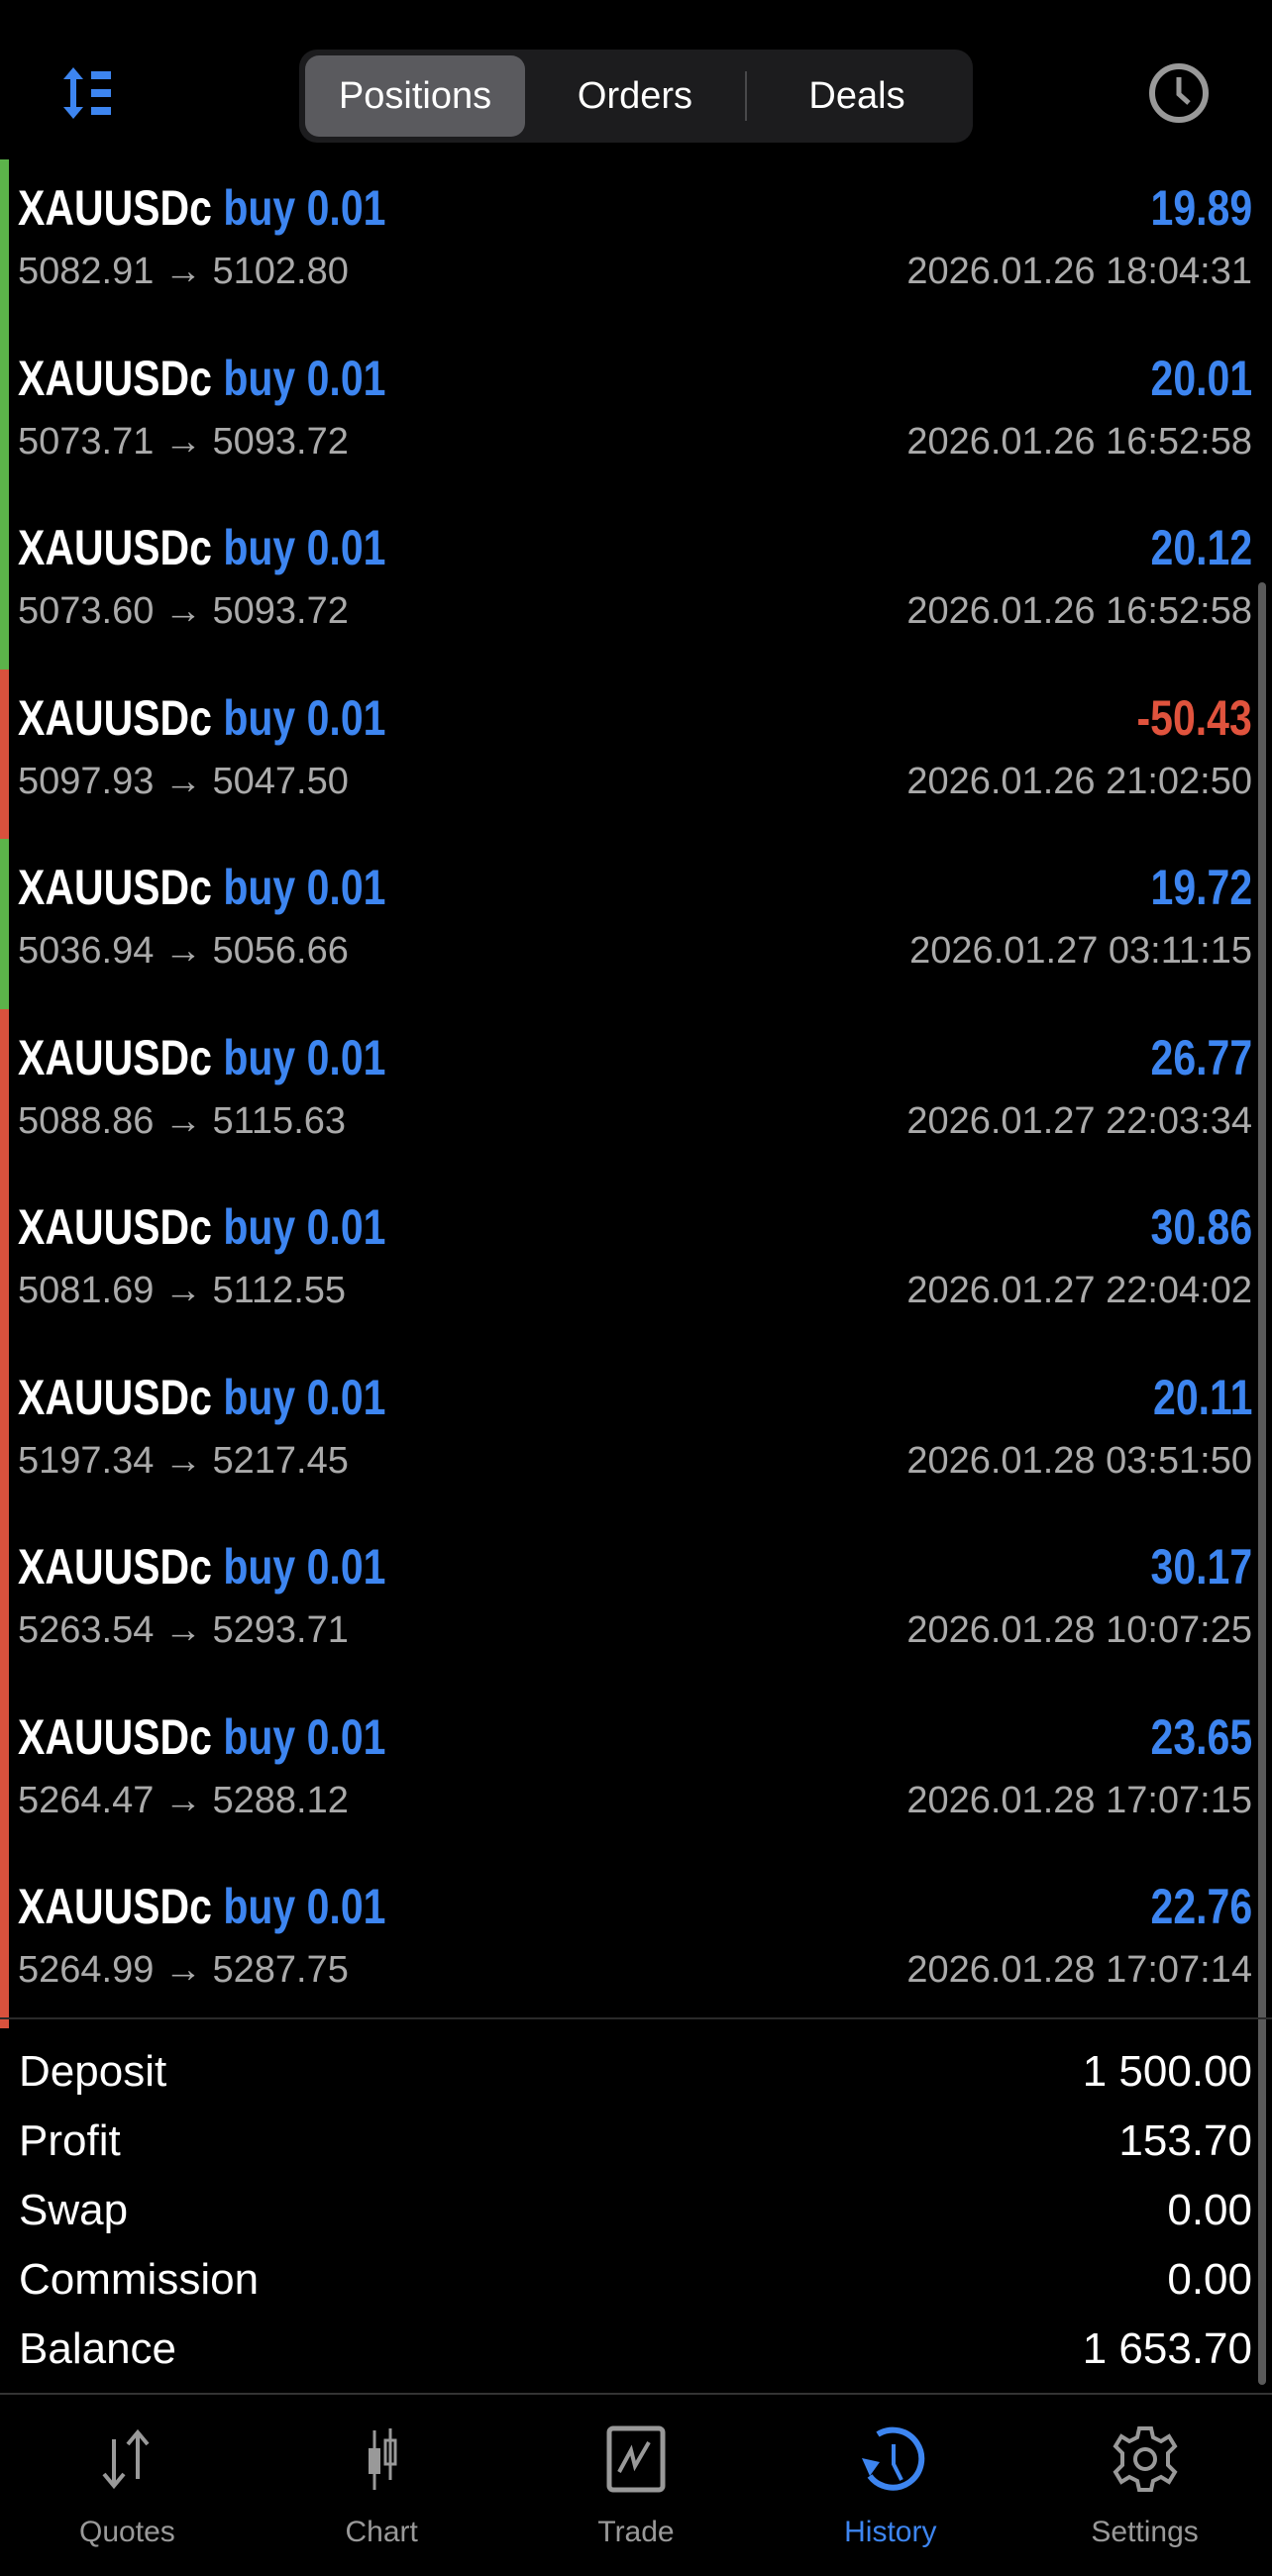 This screenshot has width=1272, height=2576. What do you see at coordinates (140, 2279) in the screenshot?
I see `summary-label: Commission` at bounding box center [140, 2279].